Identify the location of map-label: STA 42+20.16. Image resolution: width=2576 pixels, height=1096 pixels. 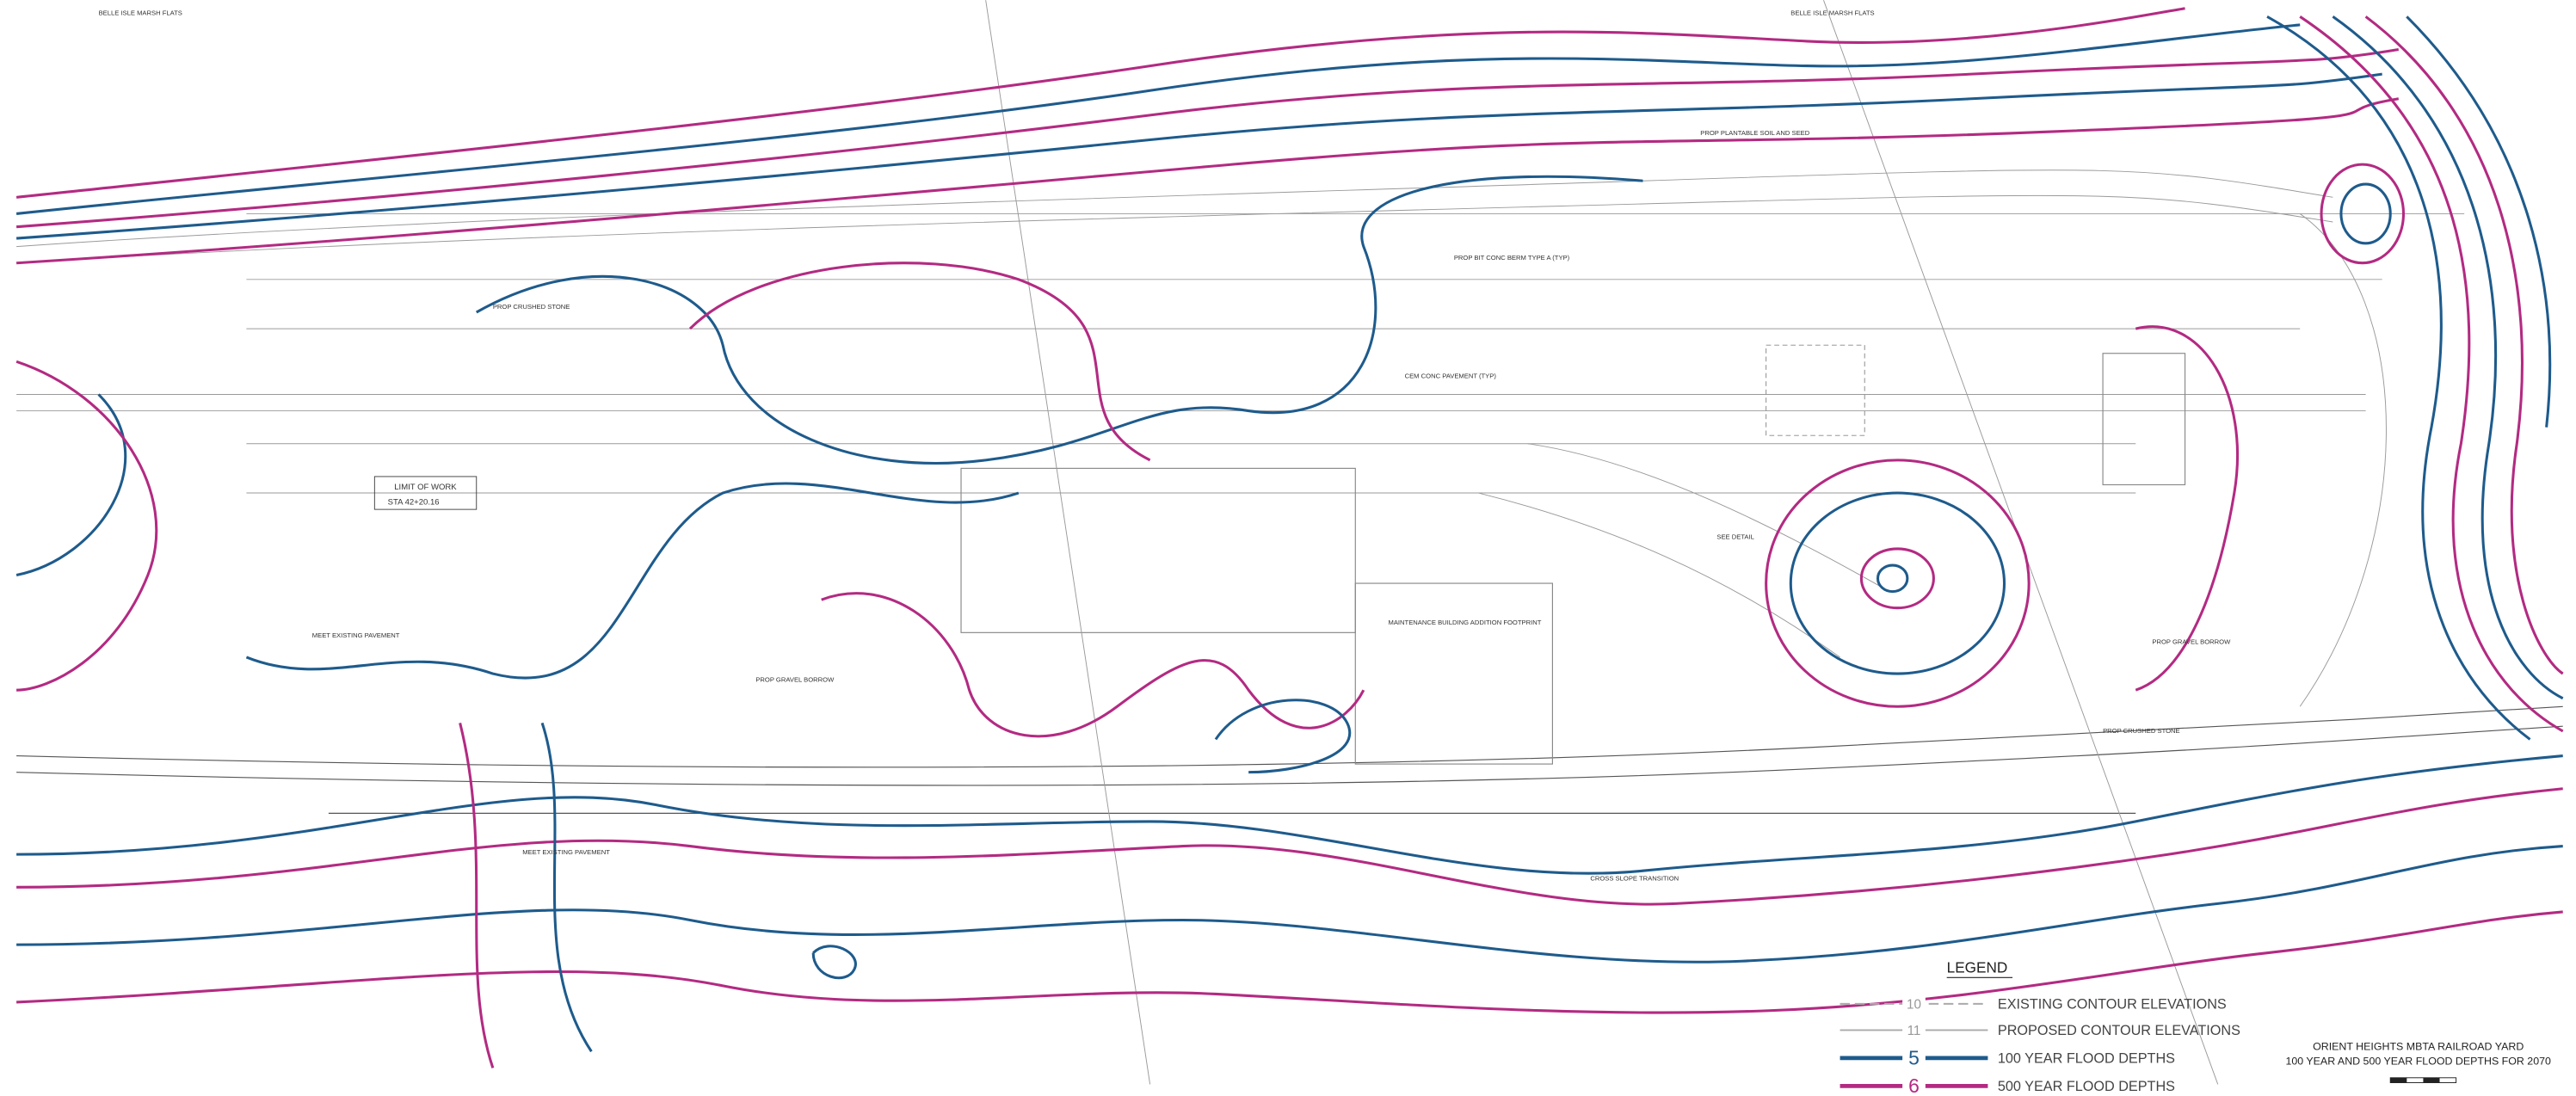
(414, 502).